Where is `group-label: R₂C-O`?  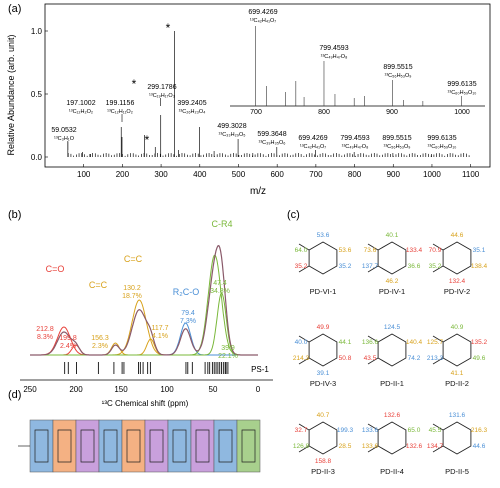 group-label: R₂C-O is located at coordinates (186, 292).